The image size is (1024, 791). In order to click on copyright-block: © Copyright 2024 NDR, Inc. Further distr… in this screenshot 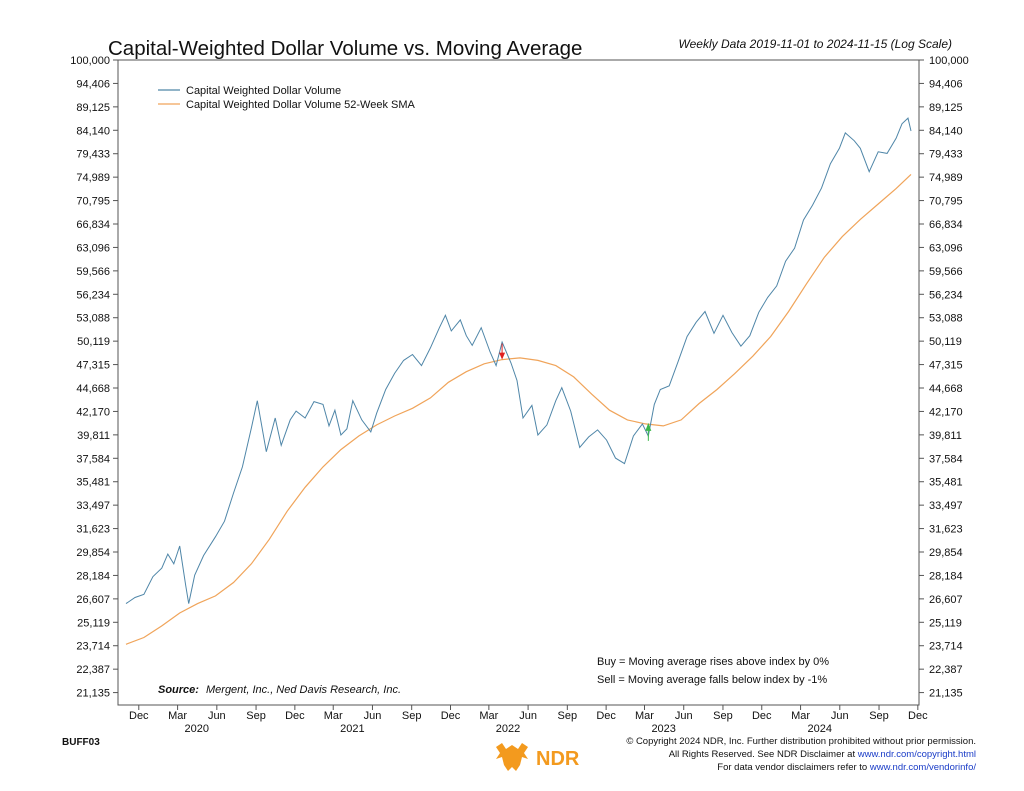, I will do `click(801, 754)`.